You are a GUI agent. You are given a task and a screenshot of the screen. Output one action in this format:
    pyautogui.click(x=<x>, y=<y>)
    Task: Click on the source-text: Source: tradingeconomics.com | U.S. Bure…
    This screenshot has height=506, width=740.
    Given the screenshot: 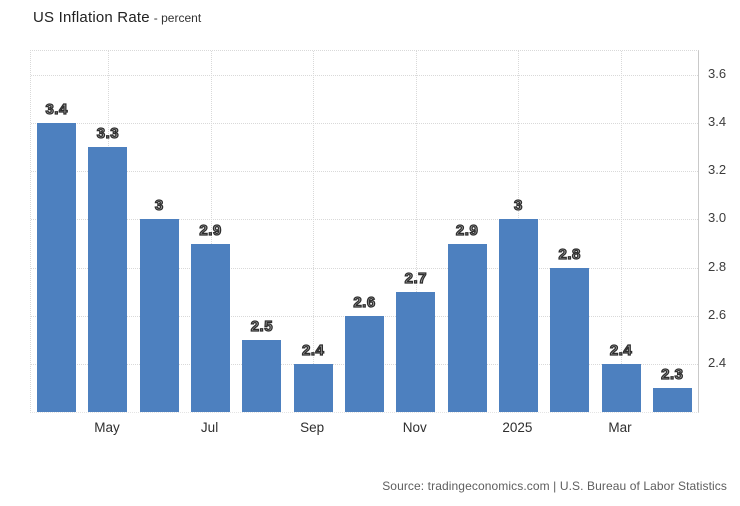 What is the action you would take?
    pyautogui.click(x=554, y=486)
    